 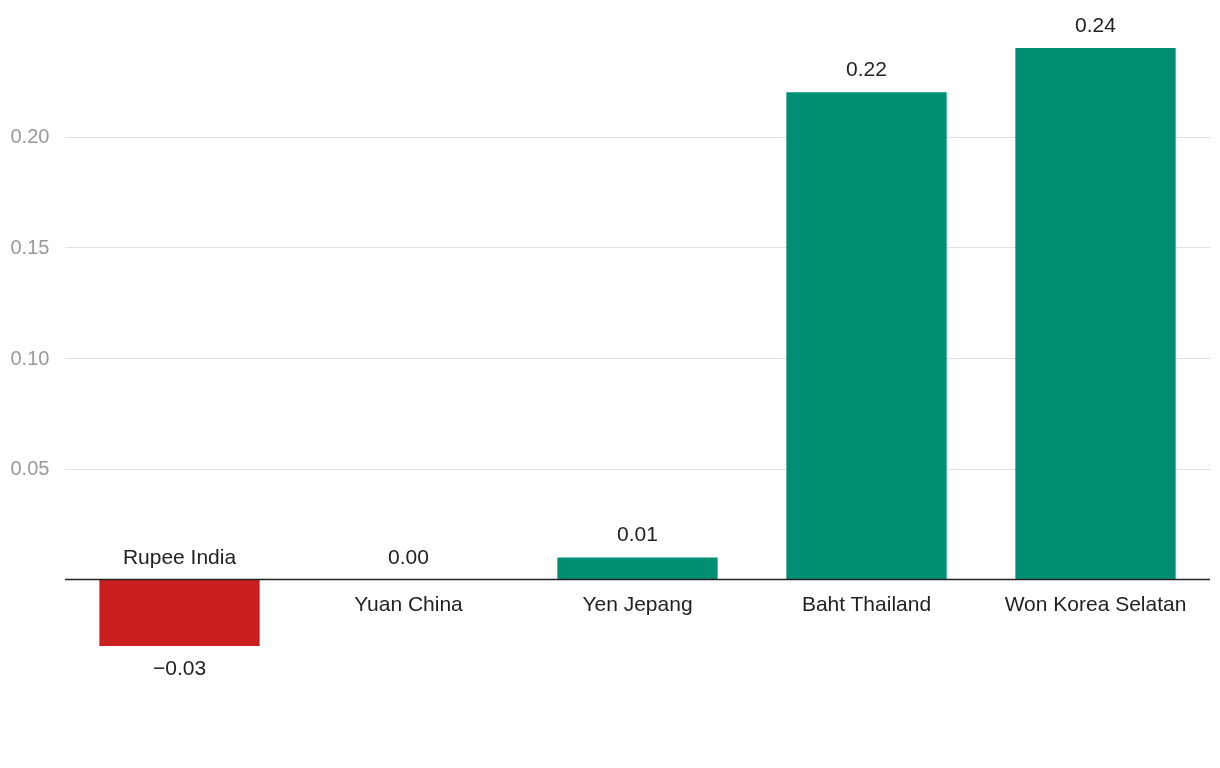 What do you see at coordinates (408, 556) in the screenshot?
I see `data-label: 0.00` at bounding box center [408, 556].